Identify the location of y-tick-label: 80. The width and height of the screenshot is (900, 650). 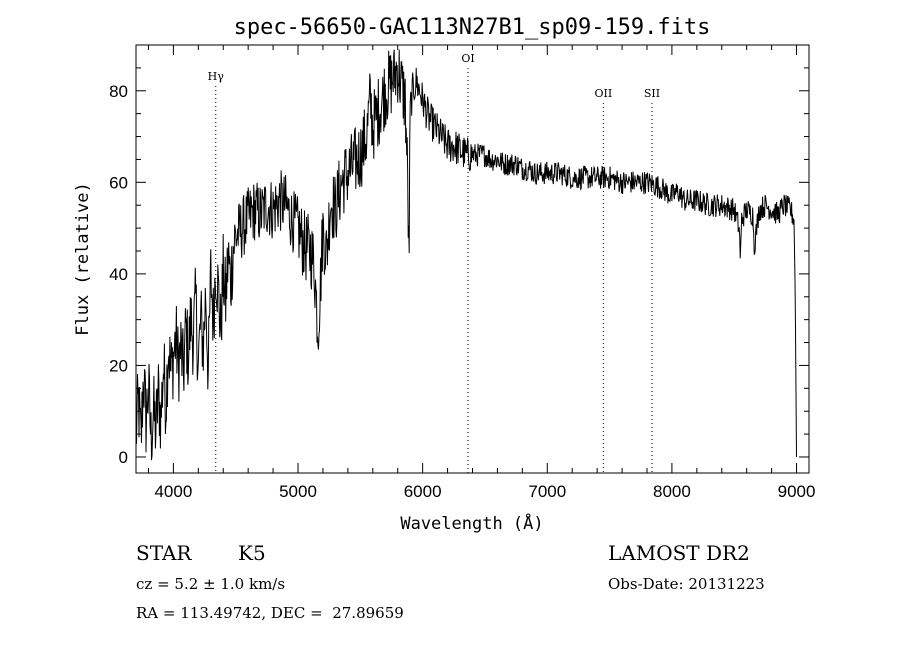
(118, 91).